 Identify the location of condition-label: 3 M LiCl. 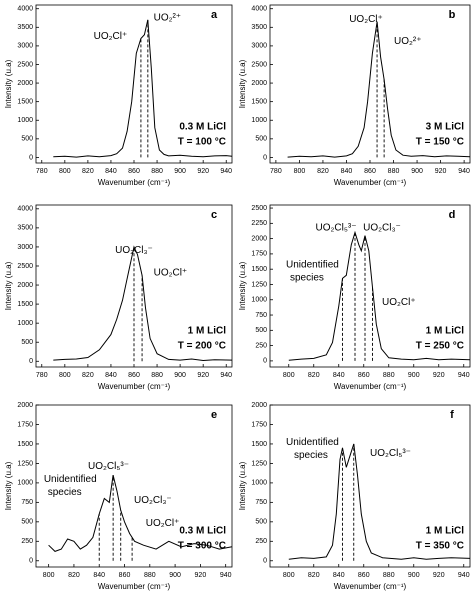
(445, 127).